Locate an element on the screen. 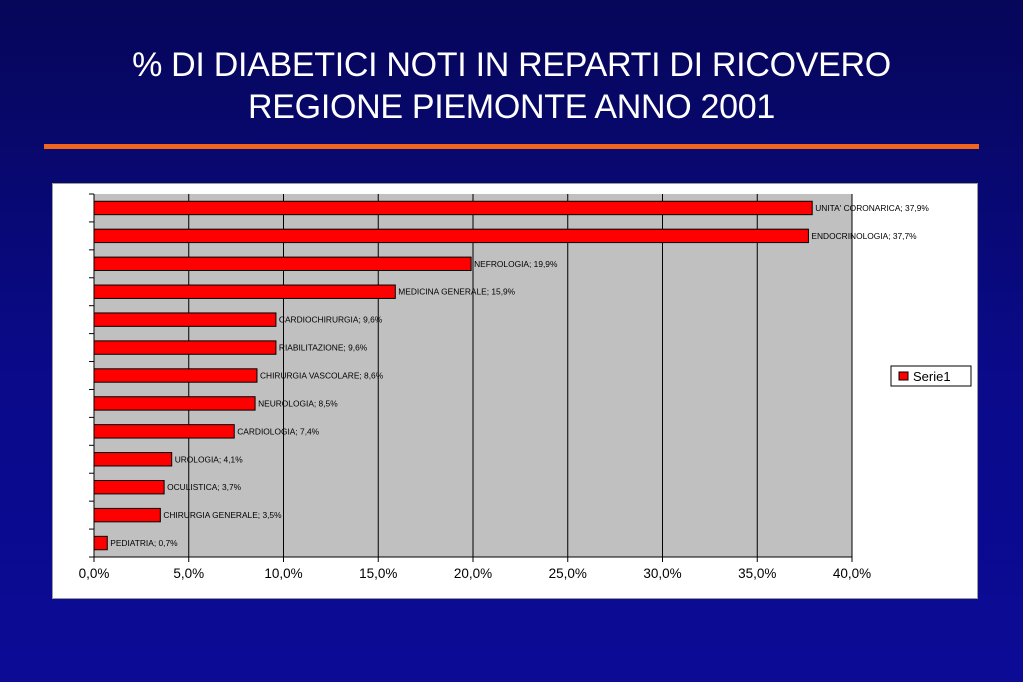 This screenshot has height=682, width=1023. data-label: RIABILITAZIONE; 9,6% is located at coordinates (323, 348).